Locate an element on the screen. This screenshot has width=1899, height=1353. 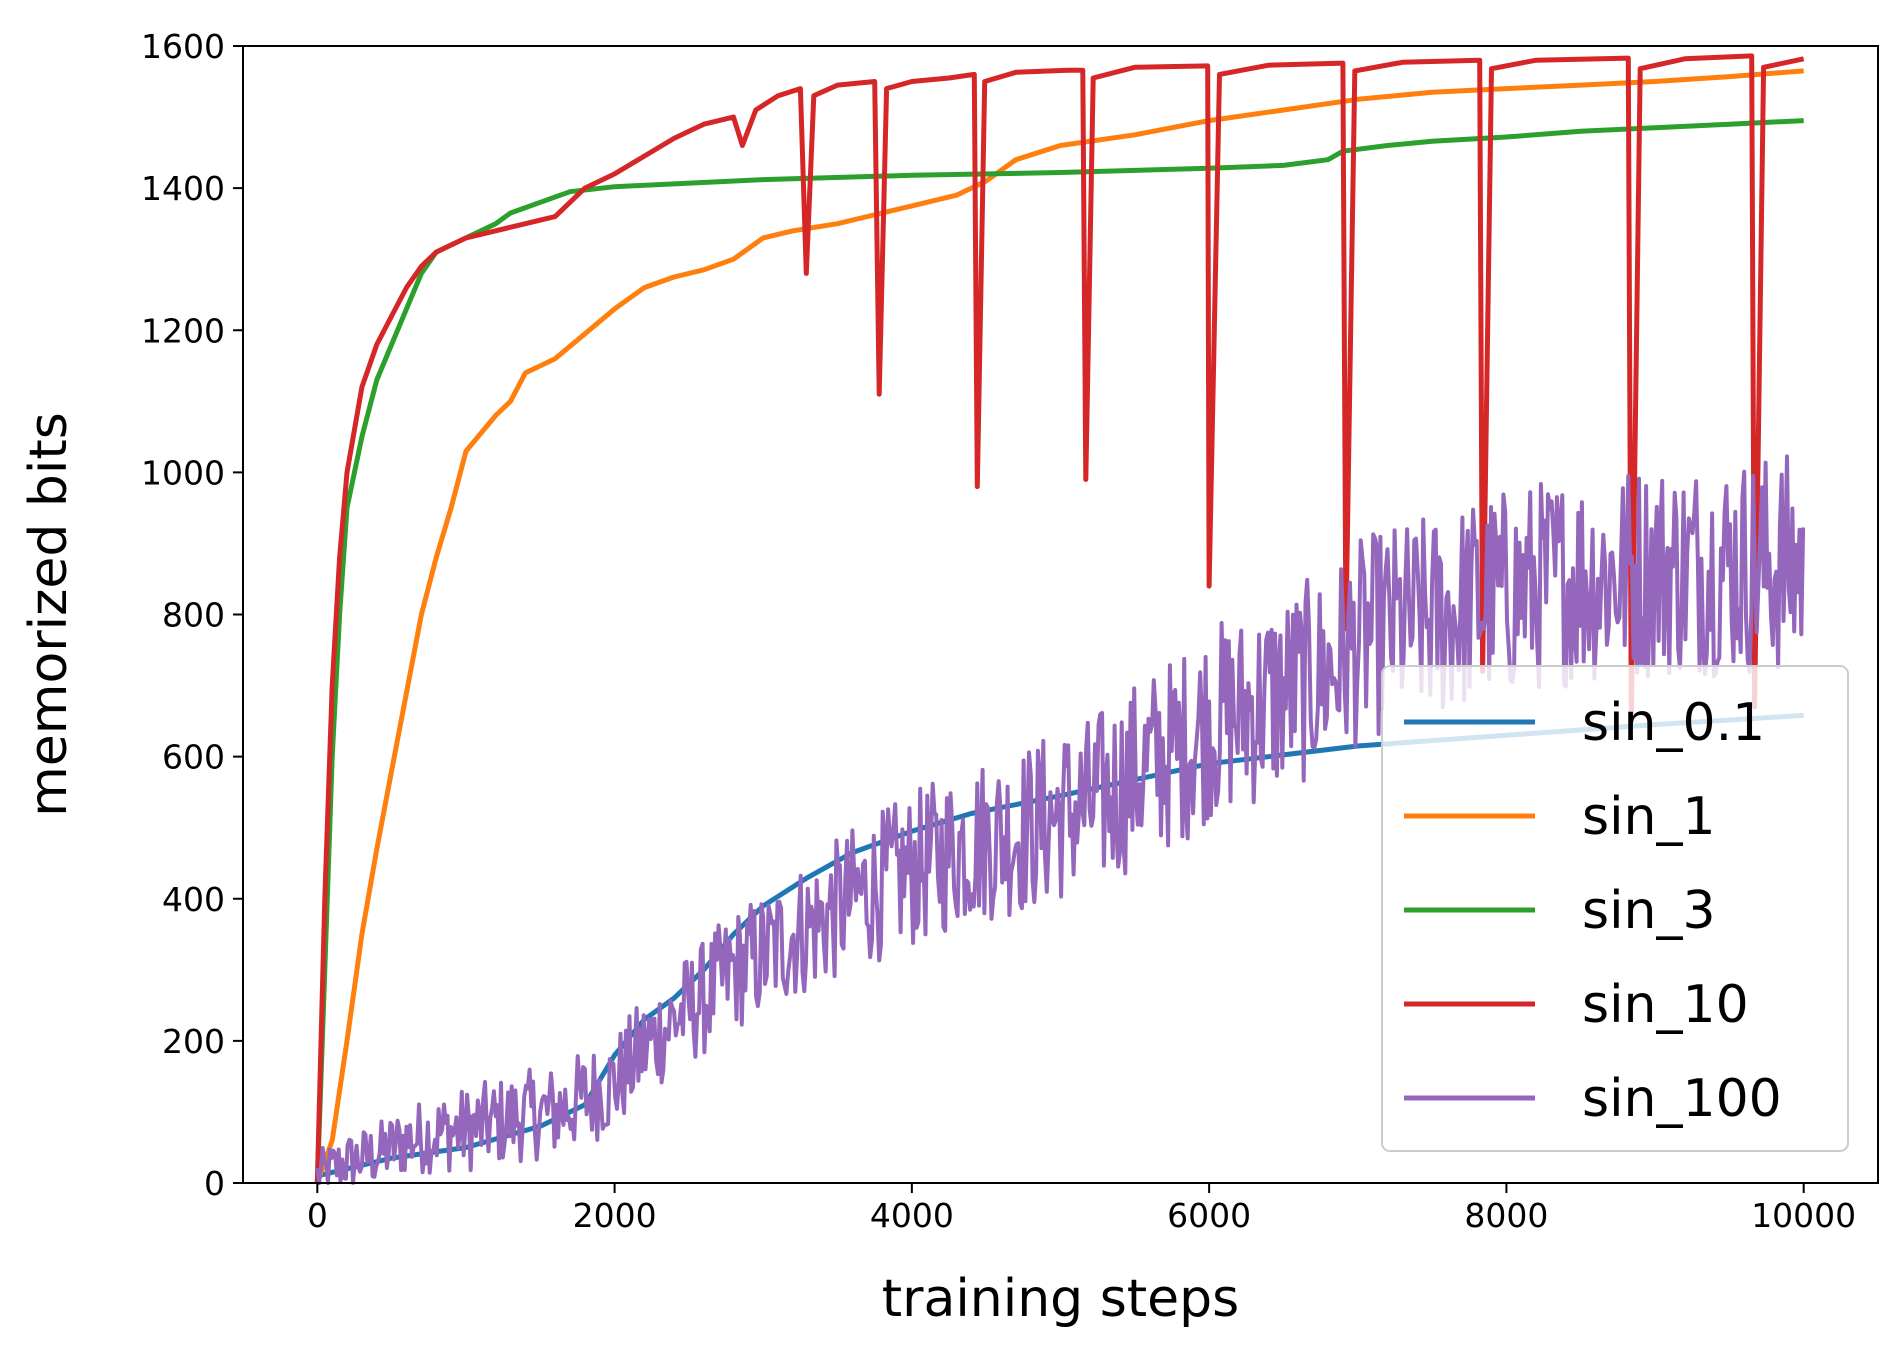
legend: sin_0.1 sin_1 sin_3 sin_10 sin_100 is located at coordinates (1615, 908).